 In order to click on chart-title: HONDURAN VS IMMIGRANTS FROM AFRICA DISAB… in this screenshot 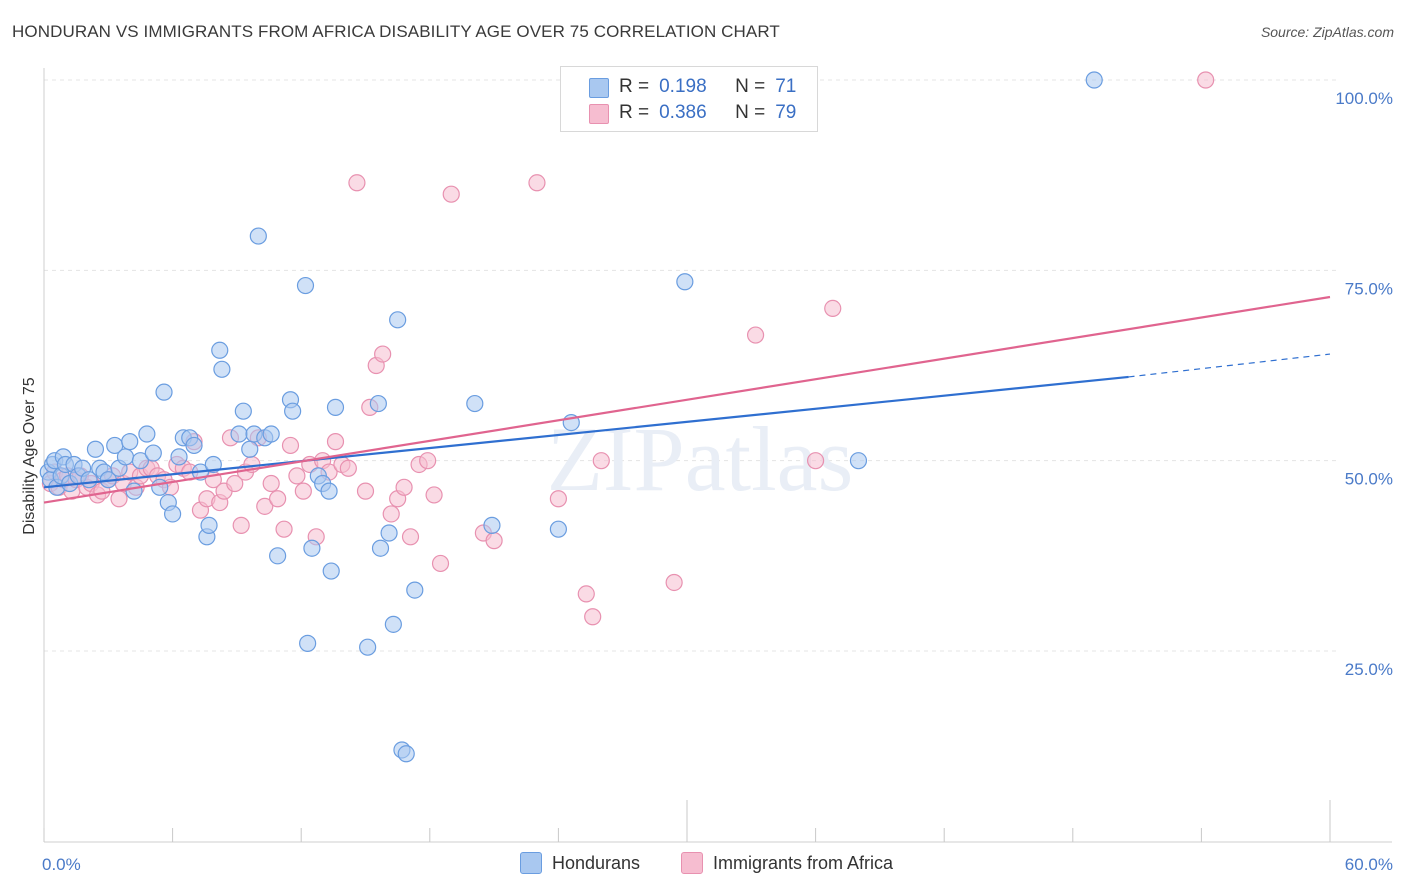, I will do `click(396, 31)`.